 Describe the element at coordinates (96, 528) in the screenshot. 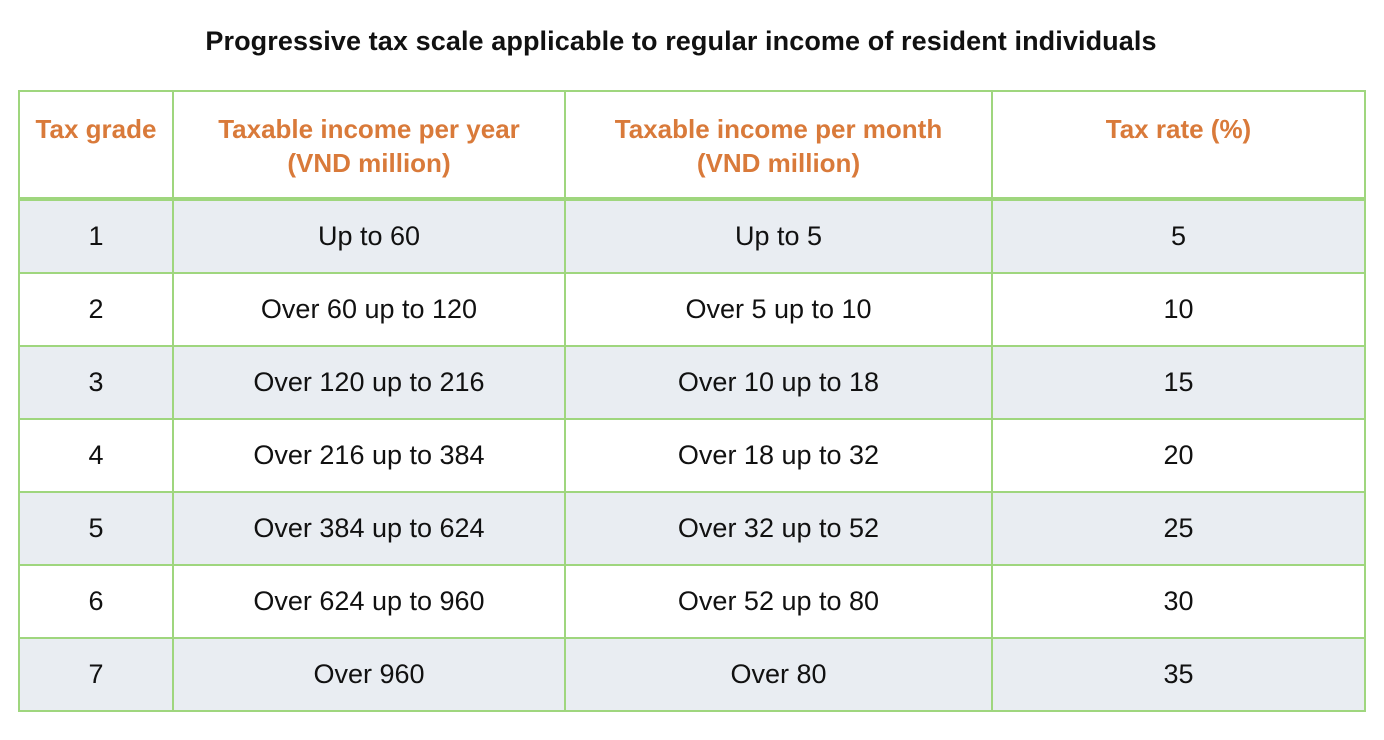

I see `cell-tax-grade: 5` at that location.